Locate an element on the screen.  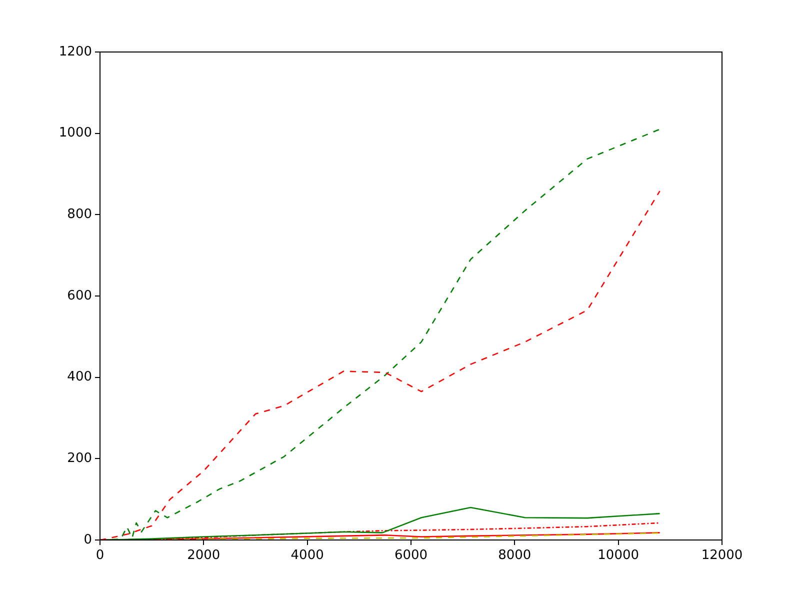
y-tick-label: 800 is located at coordinates (79, 214).